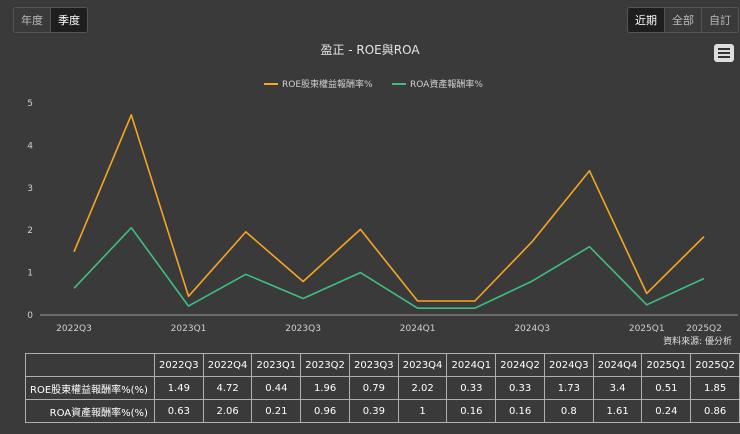 The image size is (740, 434). Describe the element at coordinates (373, 388) in the screenshot. I see `table-cell: 0.79` at that location.